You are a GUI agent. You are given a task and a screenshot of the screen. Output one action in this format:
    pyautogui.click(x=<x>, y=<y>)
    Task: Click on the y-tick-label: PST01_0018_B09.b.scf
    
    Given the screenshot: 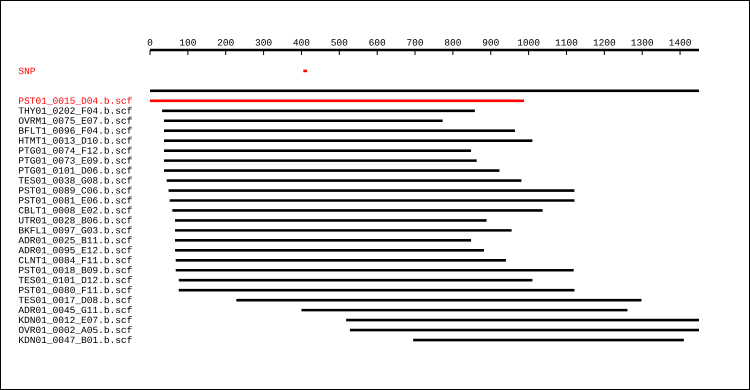 What is the action you would take?
    pyautogui.click(x=75, y=270)
    